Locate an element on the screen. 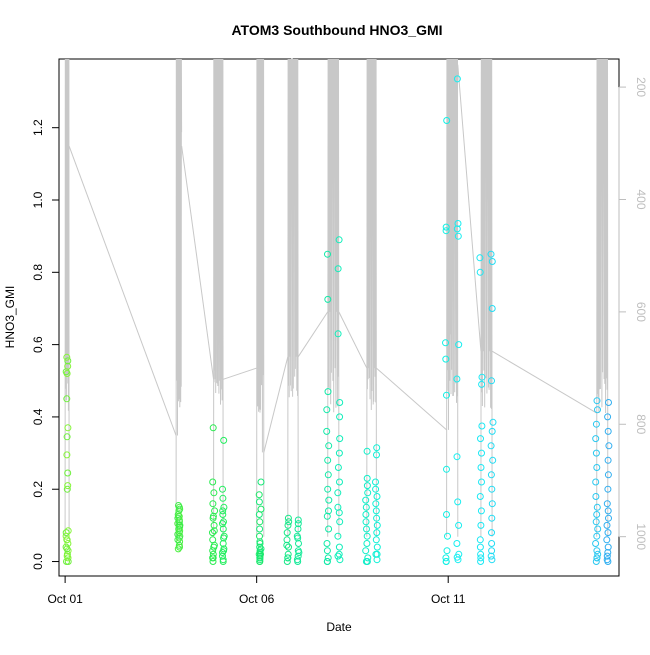 The image size is (650, 655). y-tick-label: 0.6 is located at coordinates (38, 344).